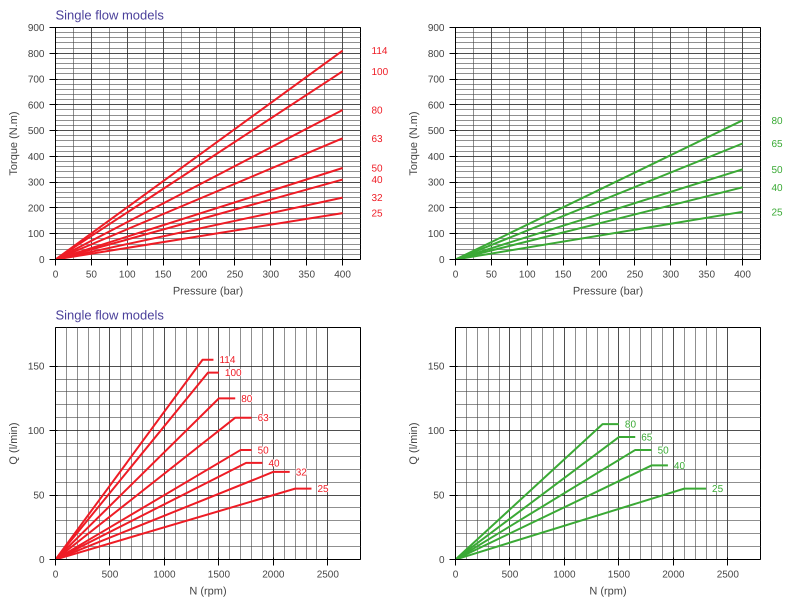 The width and height of the screenshot is (800, 600). I want to click on series-label: 32, so click(302, 472).